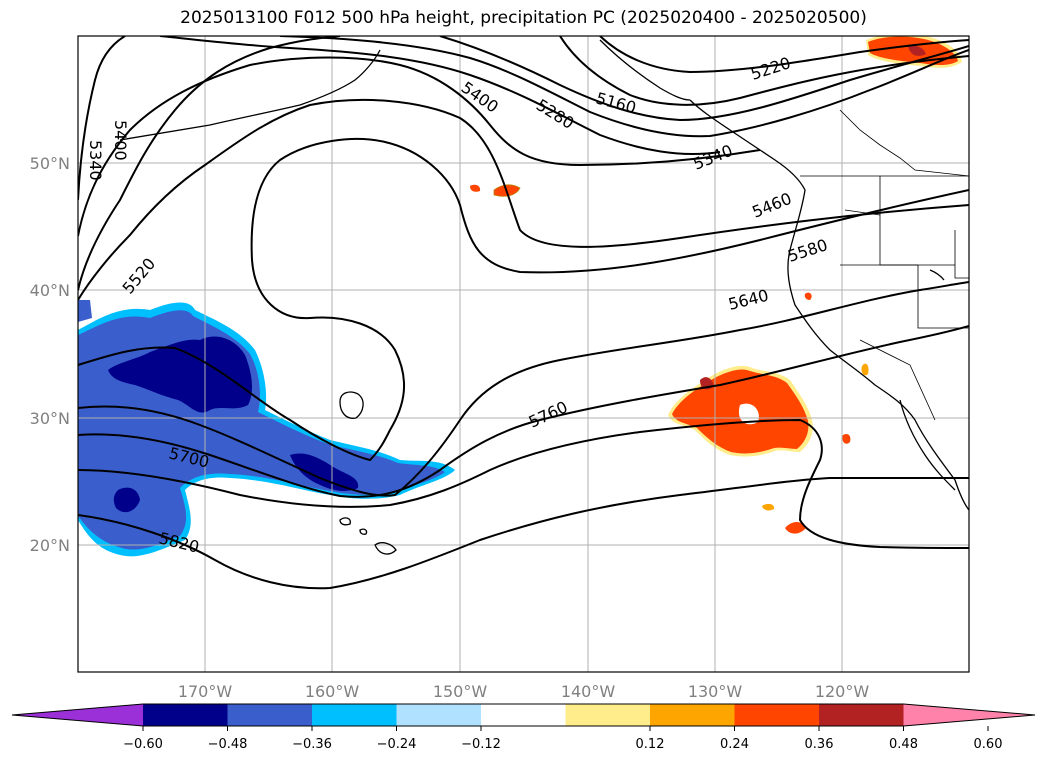 This screenshot has width=1047, height=765. What do you see at coordinates (524, 691) in the screenshot?
I see `longitude-labels: 170°W 160°W 150°W 140°W 130°W 120°W` at bounding box center [524, 691].